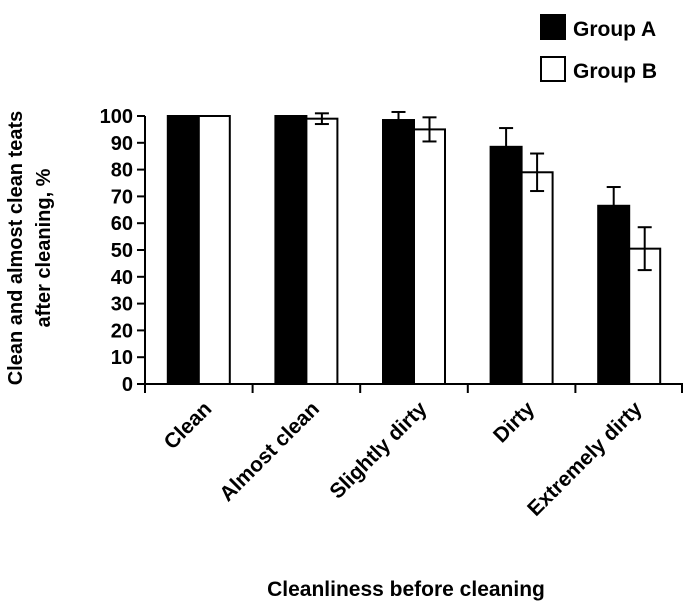 The width and height of the screenshot is (684, 603). What do you see at coordinates (122, 197) in the screenshot?
I see `y-tick-label: 70` at bounding box center [122, 197].